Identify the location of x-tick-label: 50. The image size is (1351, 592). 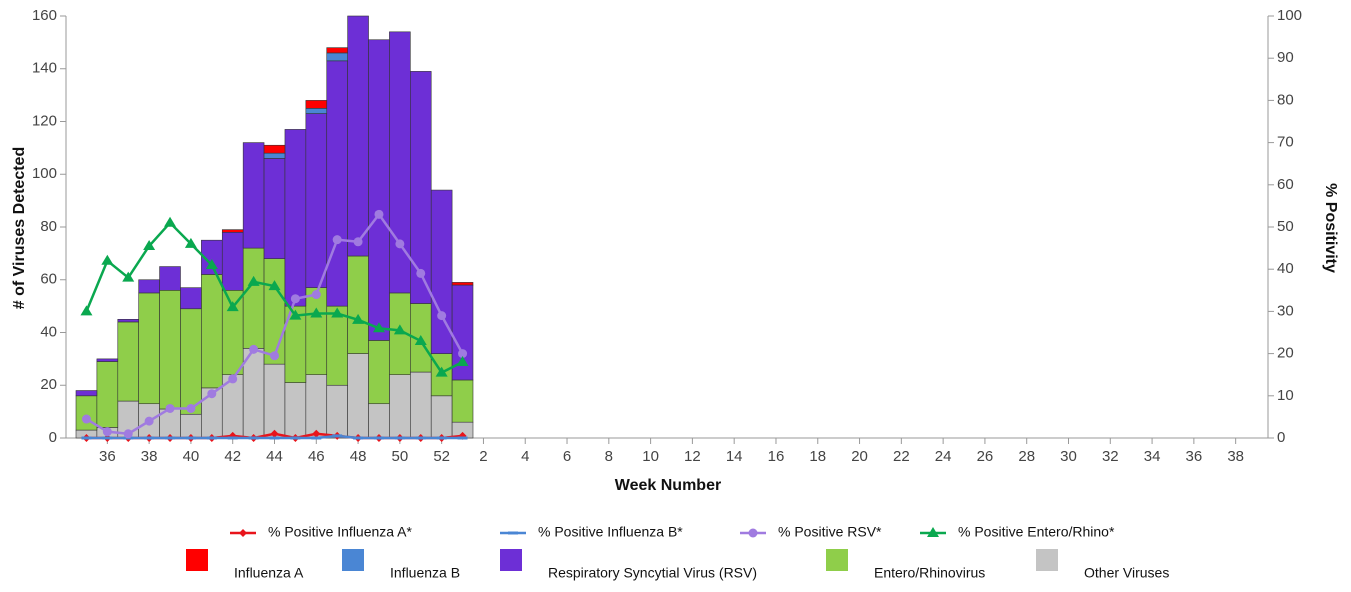
(400, 456).